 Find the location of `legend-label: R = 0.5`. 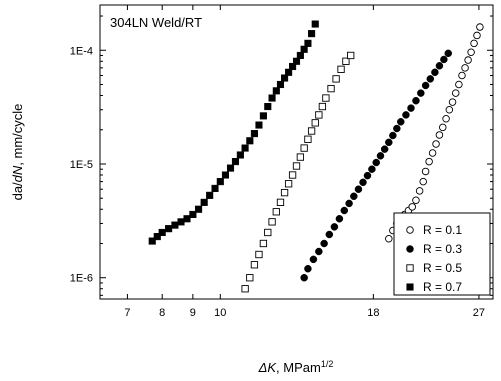

legend-label: R = 0.5 is located at coordinates (442, 268).